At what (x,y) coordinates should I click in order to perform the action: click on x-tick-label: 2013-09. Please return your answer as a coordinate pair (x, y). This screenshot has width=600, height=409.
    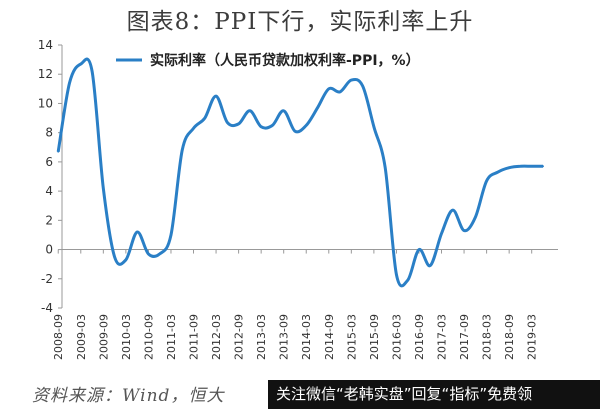
    Looking at the image, I should click on (284, 337).